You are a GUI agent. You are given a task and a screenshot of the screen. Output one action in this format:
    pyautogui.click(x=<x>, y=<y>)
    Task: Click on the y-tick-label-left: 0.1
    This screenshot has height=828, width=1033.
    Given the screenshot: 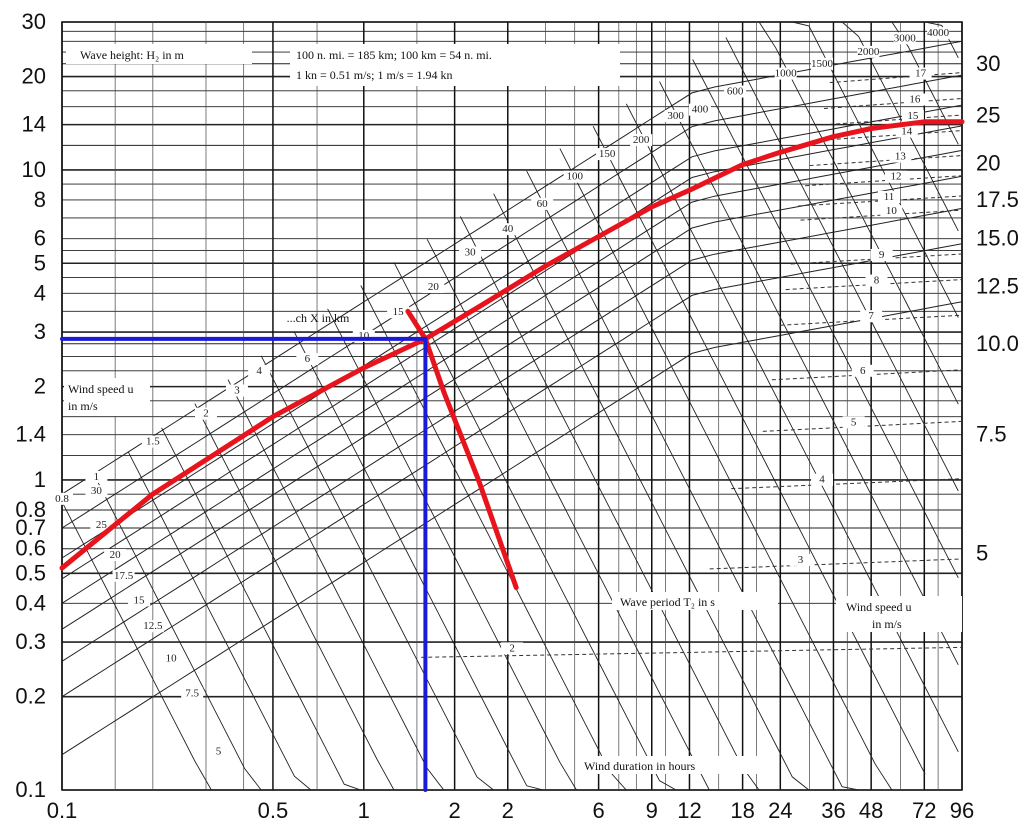 What is the action you would take?
    pyautogui.click(x=30, y=789)
    